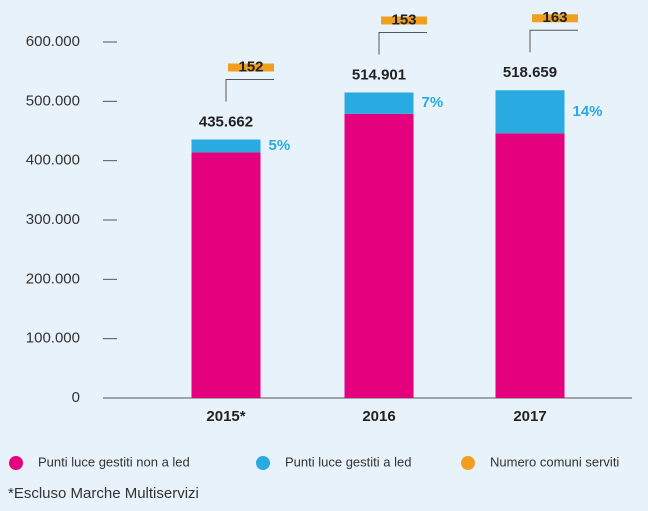 The image size is (648, 511). What do you see at coordinates (554, 461) in the screenshot?
I see `legend-label: Numero comuni serviti` at bounding box center [554, 461].